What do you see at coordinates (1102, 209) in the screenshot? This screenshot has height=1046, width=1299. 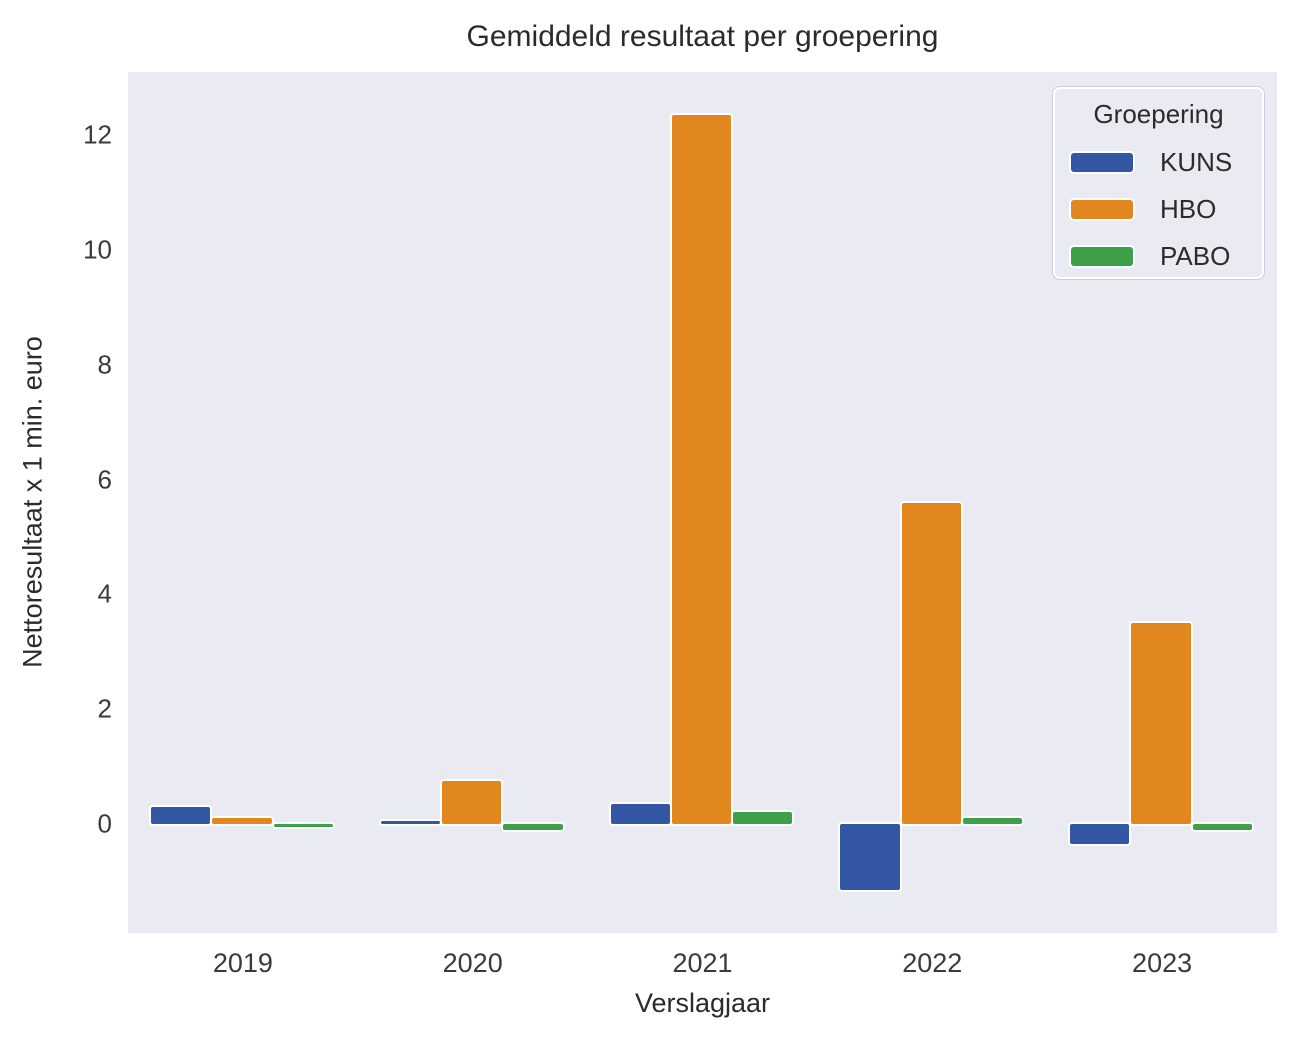 I see `legend-swatch-hbo` at bounding box center [1102, 209].